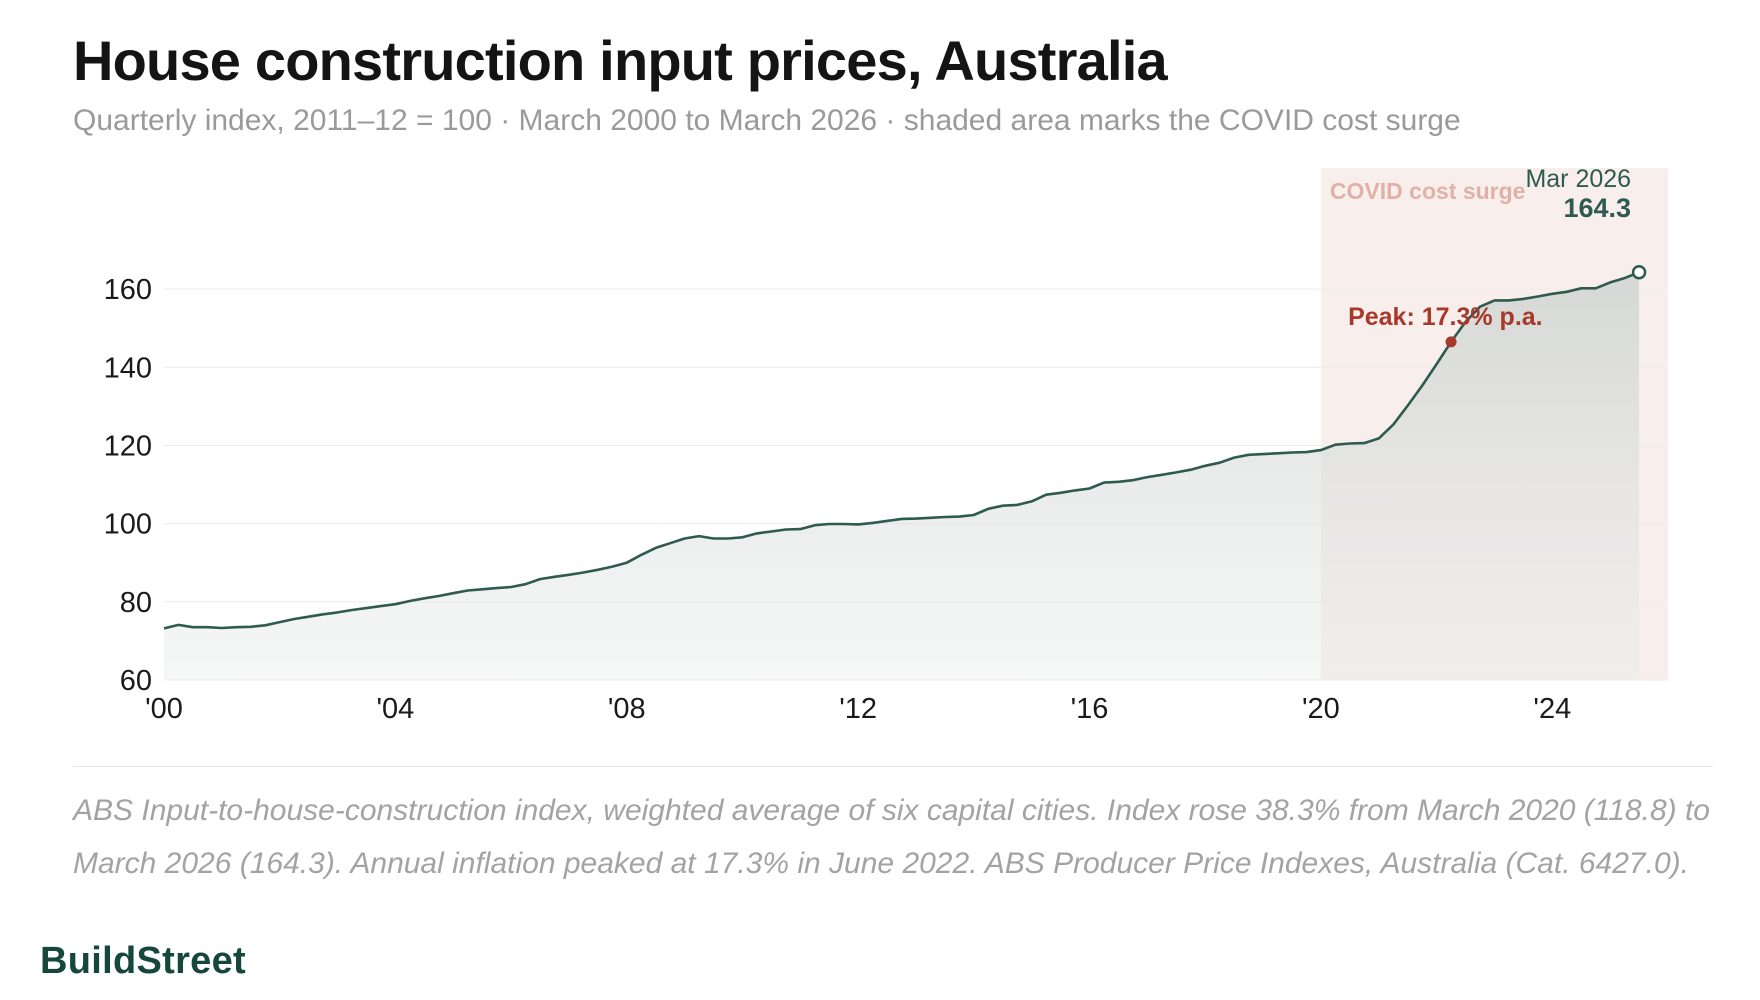 The height and width of the screenshot is (1000, 1760). What do you see at coordinates (128, 525) in the screenshot?
I see `y-tick-label-100: 100` at bounding box center [128, 525].